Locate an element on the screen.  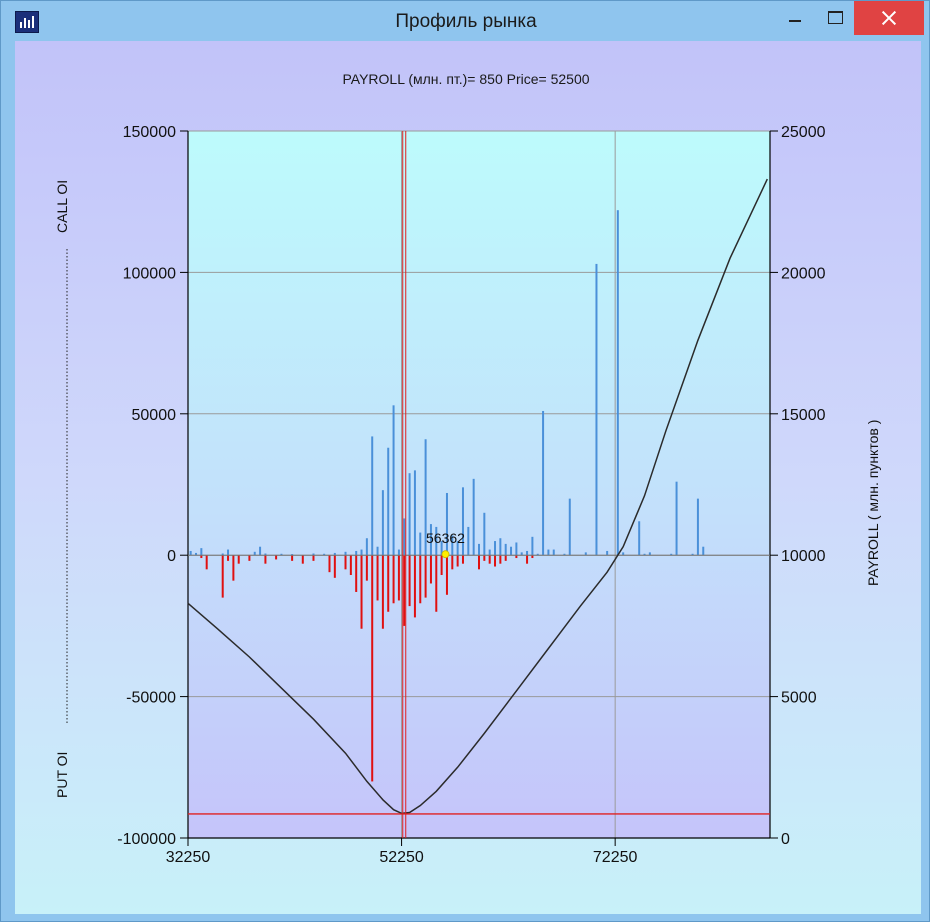
y-right-tick-label: 25000 is located at coordinates (803, 132).